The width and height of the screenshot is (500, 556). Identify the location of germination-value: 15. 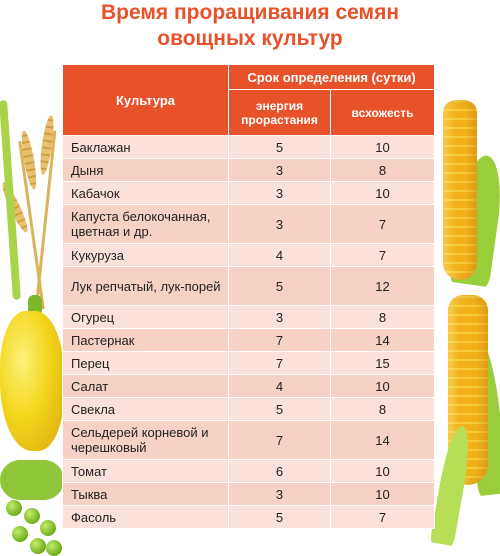
(382, 363).